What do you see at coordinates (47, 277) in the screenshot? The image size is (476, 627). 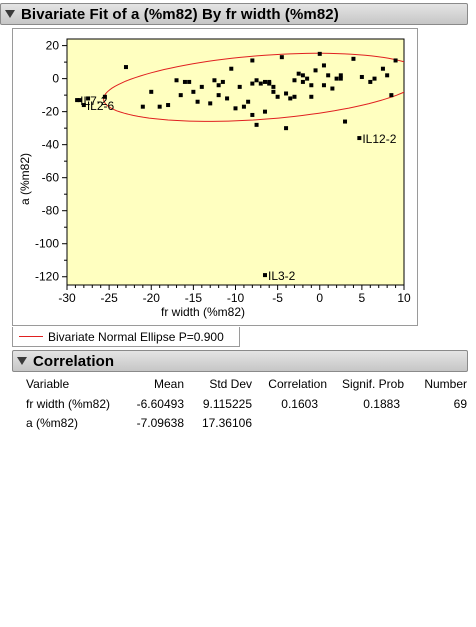 I see `y-tick-label: -120` at bounding box center [47, 277].